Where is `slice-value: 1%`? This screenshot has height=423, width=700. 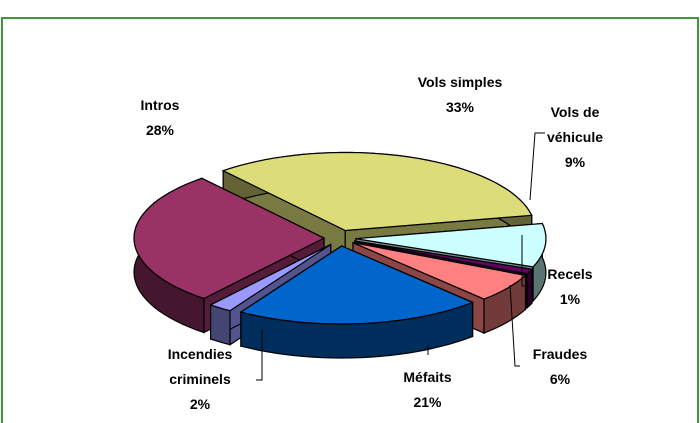
slice-value: 1% is located at coordinates (570, 299).